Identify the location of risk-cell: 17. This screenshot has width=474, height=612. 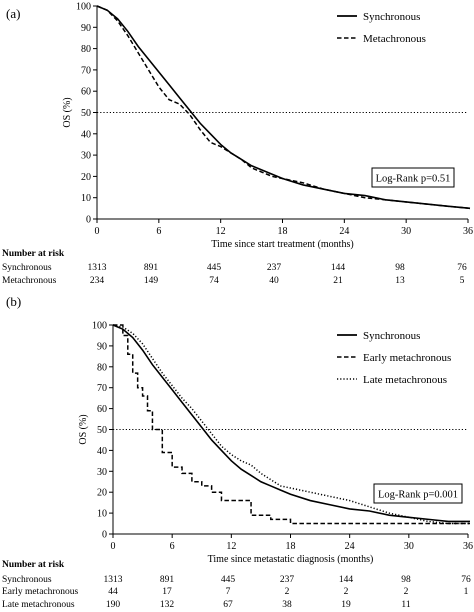
(167, 592).